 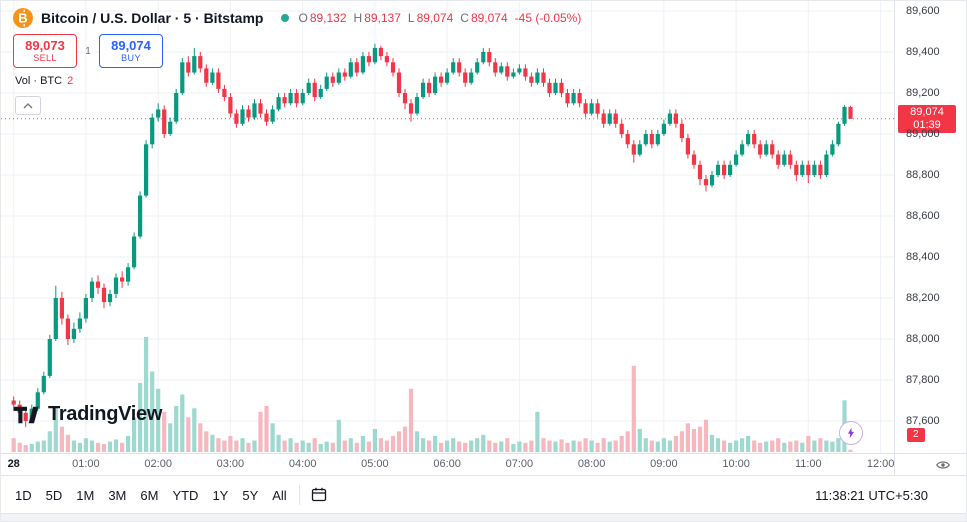 I want to click on volume-axis-badge: 2, so click(x=916, y=435).